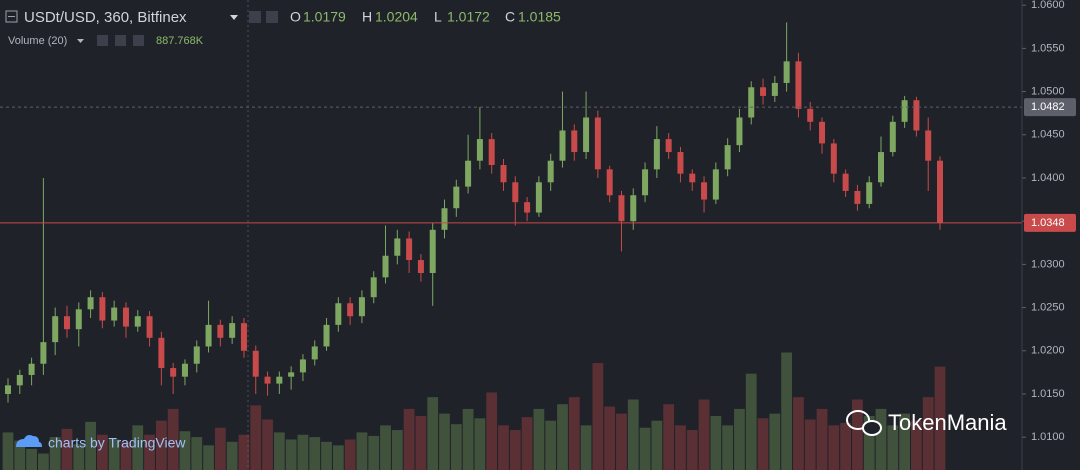 This screenshot has height=470, width=1080. I want to click on y-tick-label: 1.0400, so click(1048, 178).